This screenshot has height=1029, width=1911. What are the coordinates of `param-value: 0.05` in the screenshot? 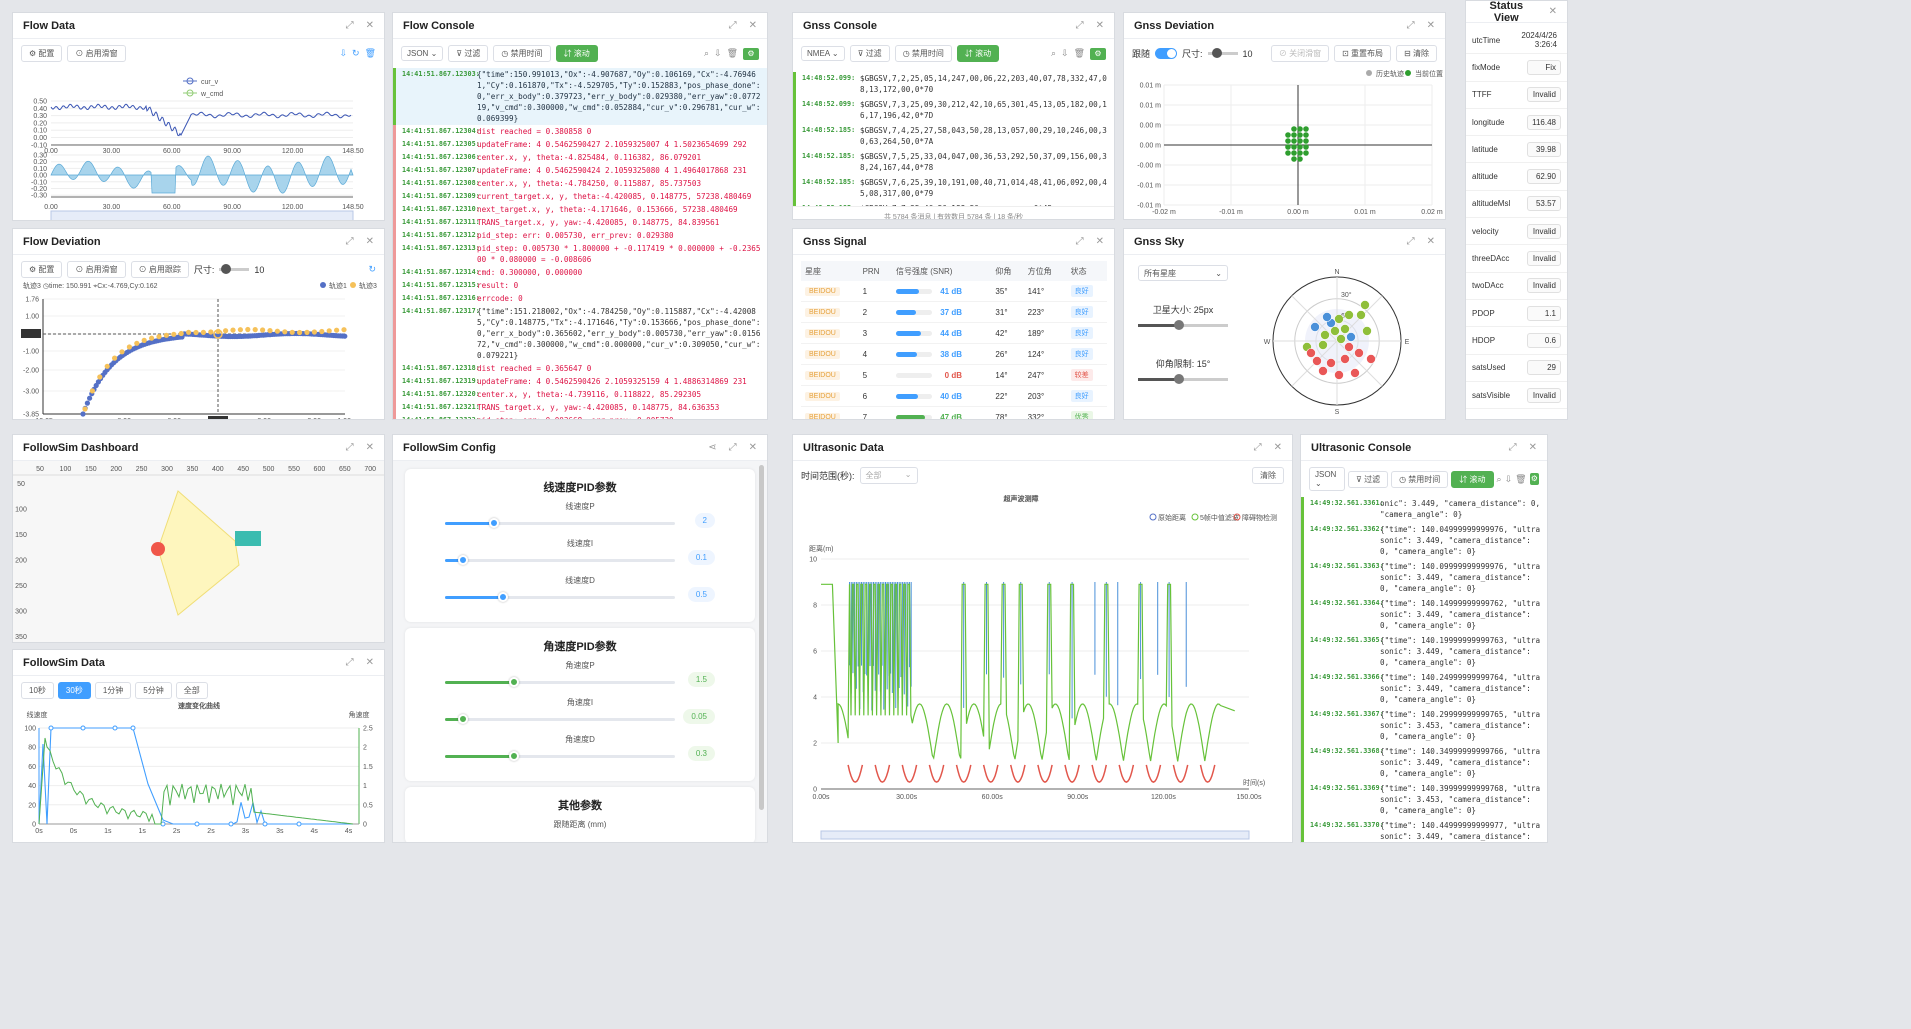 It's located at (699, 716).